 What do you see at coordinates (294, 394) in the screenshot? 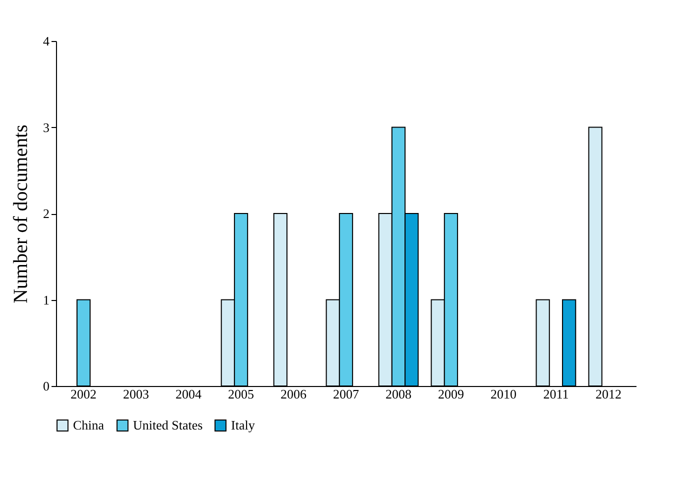
I see `x-tick-label: 2006` at bounding box center [294, 394].